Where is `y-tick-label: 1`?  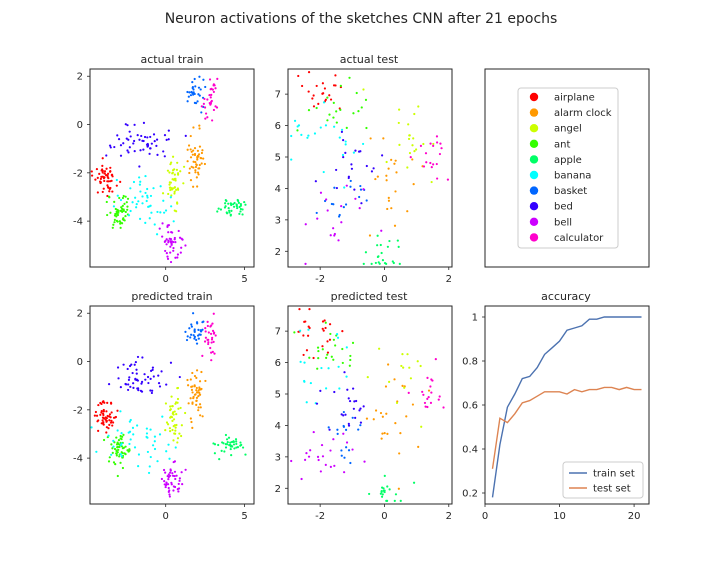
y-tick-label: 1 is located at coordinates (475, 318).